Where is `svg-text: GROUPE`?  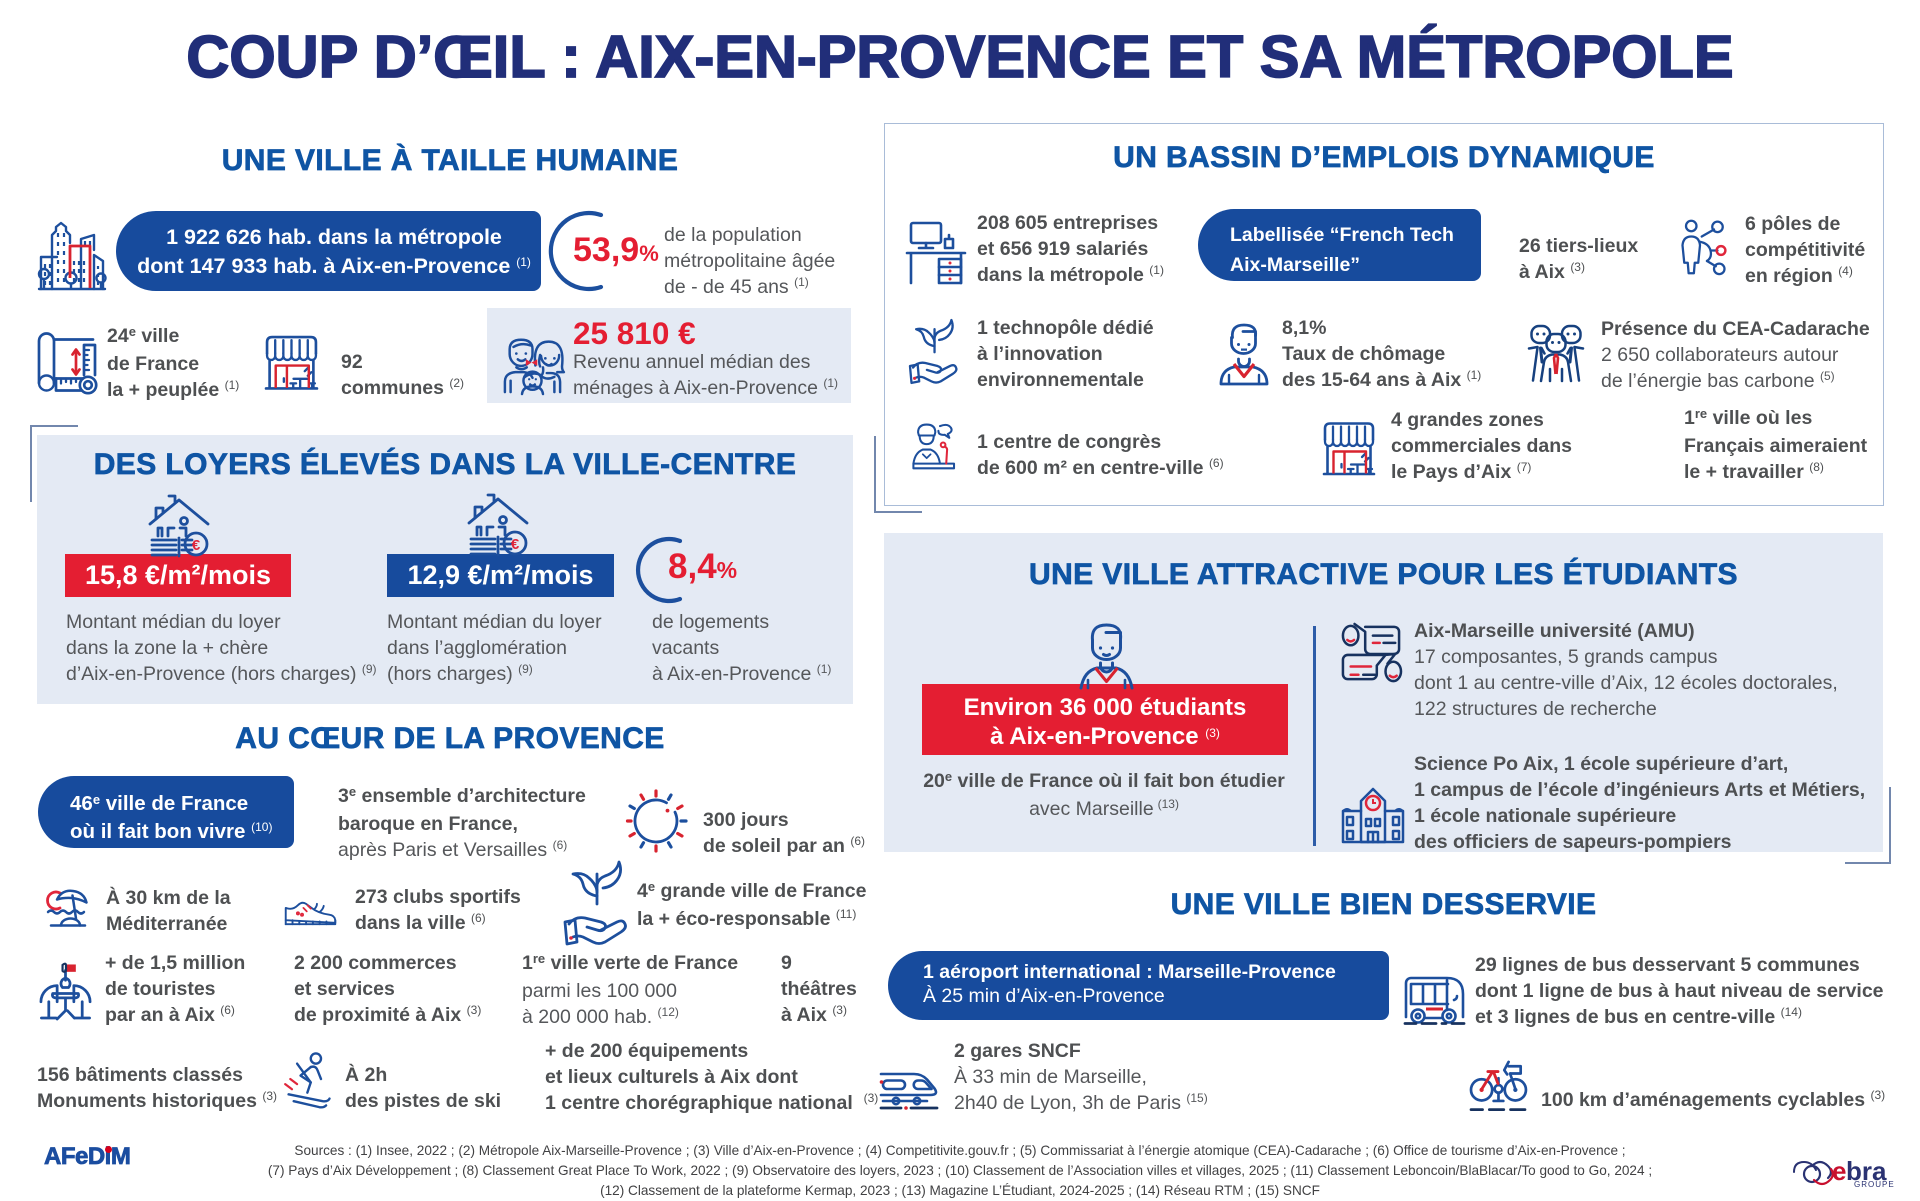
svg-text: GROUPE is located at coordinates (1874, 1184).